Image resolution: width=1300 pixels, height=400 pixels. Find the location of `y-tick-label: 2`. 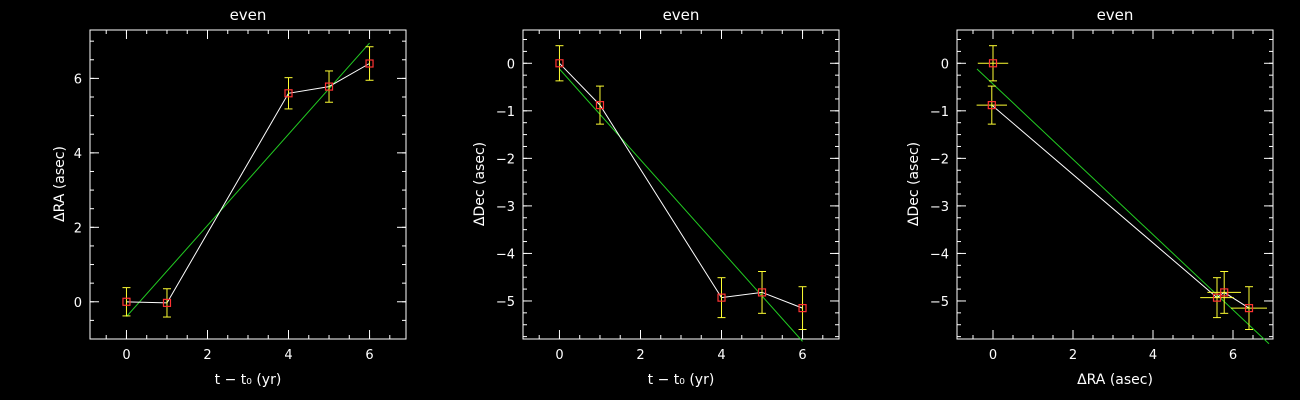

y-tick-label: 2 is located at coordinates (78, 228).